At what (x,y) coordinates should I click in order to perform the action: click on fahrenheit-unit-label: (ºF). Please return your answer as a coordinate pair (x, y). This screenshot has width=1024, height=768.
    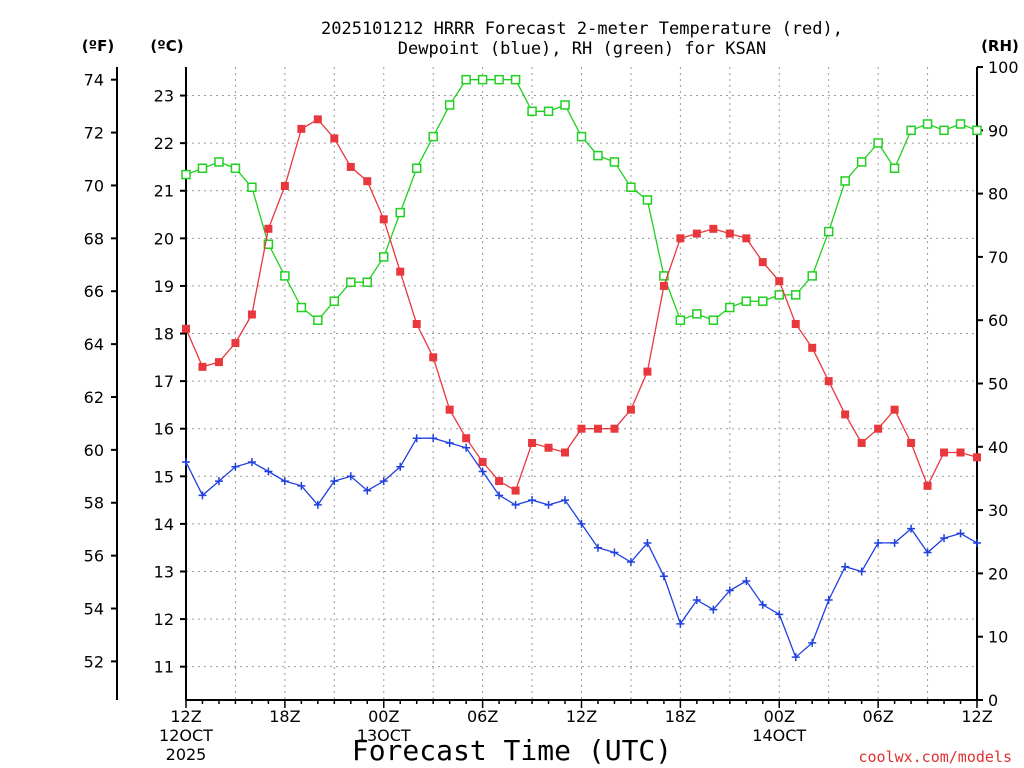
    Looking at the image, I should click on (98, 46).